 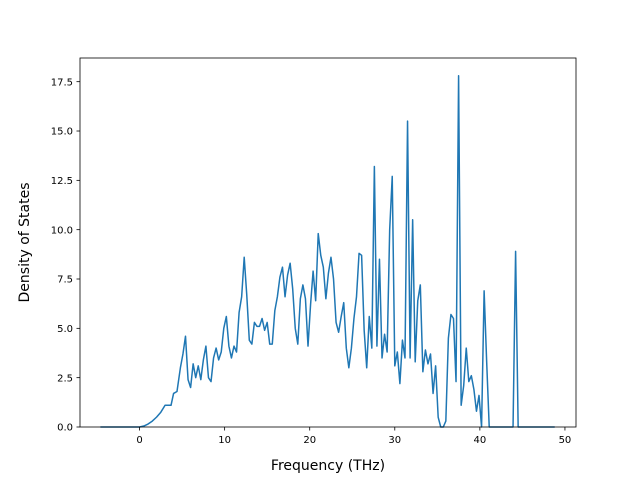 What do you see at coordinates (25, 243) in the screenshot?
I see `y-axis-label: Density of States` at bounding box center [25, 243].